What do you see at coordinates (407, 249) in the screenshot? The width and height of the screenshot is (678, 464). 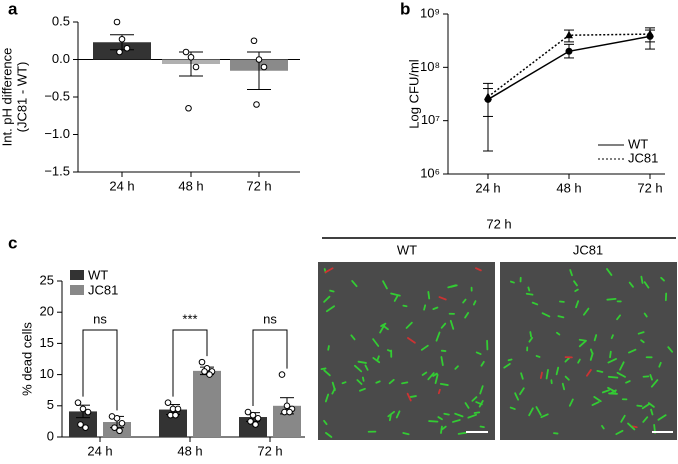 I see `micrograph-label: WT` at bounding box center [407, 249].